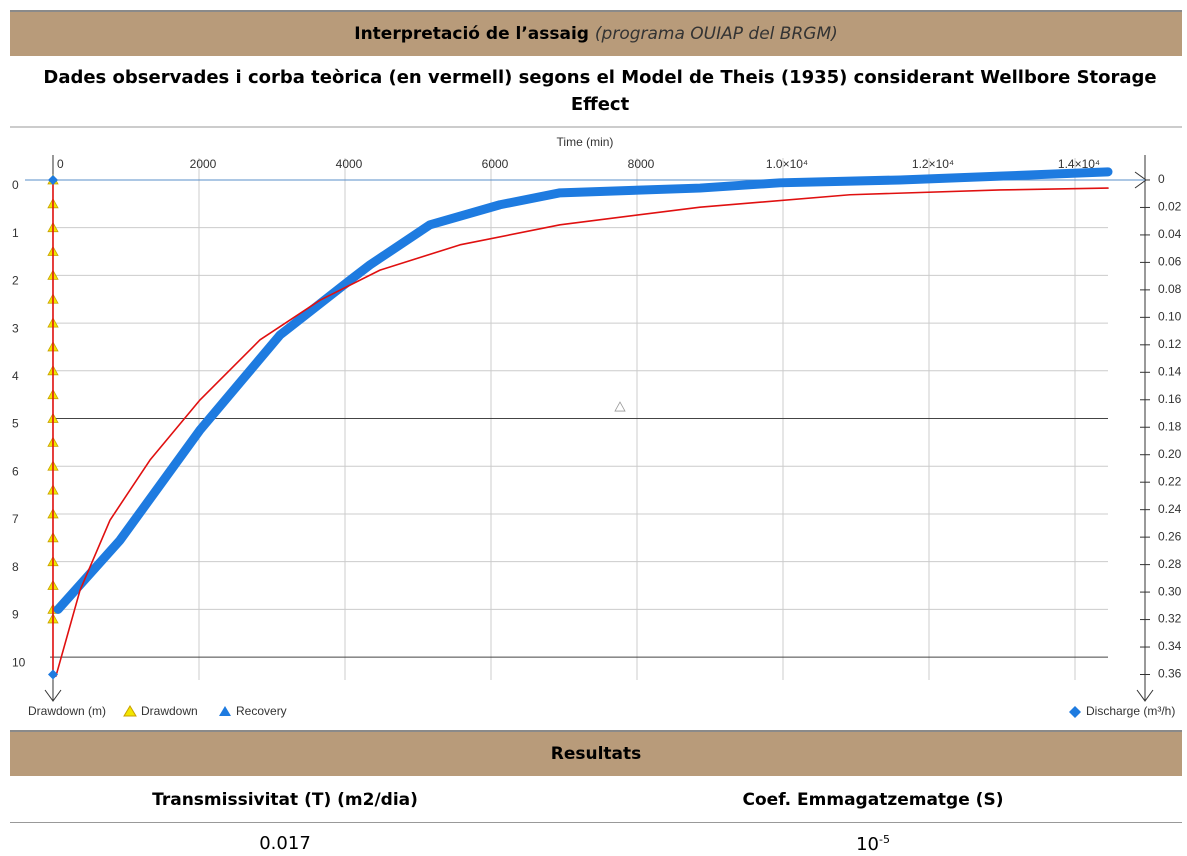 This screenshot has height=856, width=1187. Describe the element at coordinates (1170, 674) in the screenshot. I see `y2-tick-label: 0.36` at that location.